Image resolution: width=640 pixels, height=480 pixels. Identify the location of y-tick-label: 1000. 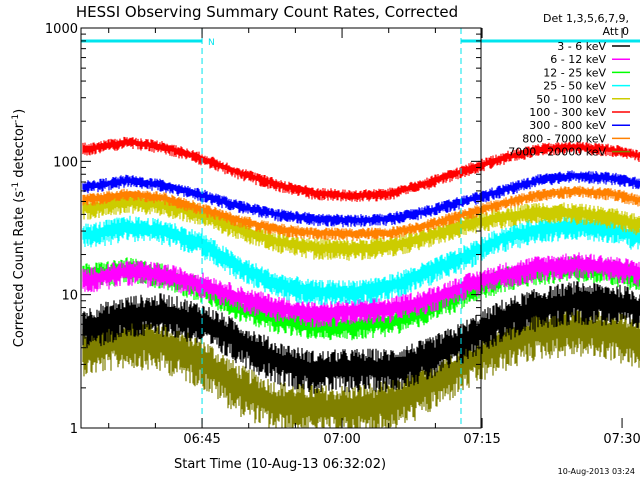
(61, 29).